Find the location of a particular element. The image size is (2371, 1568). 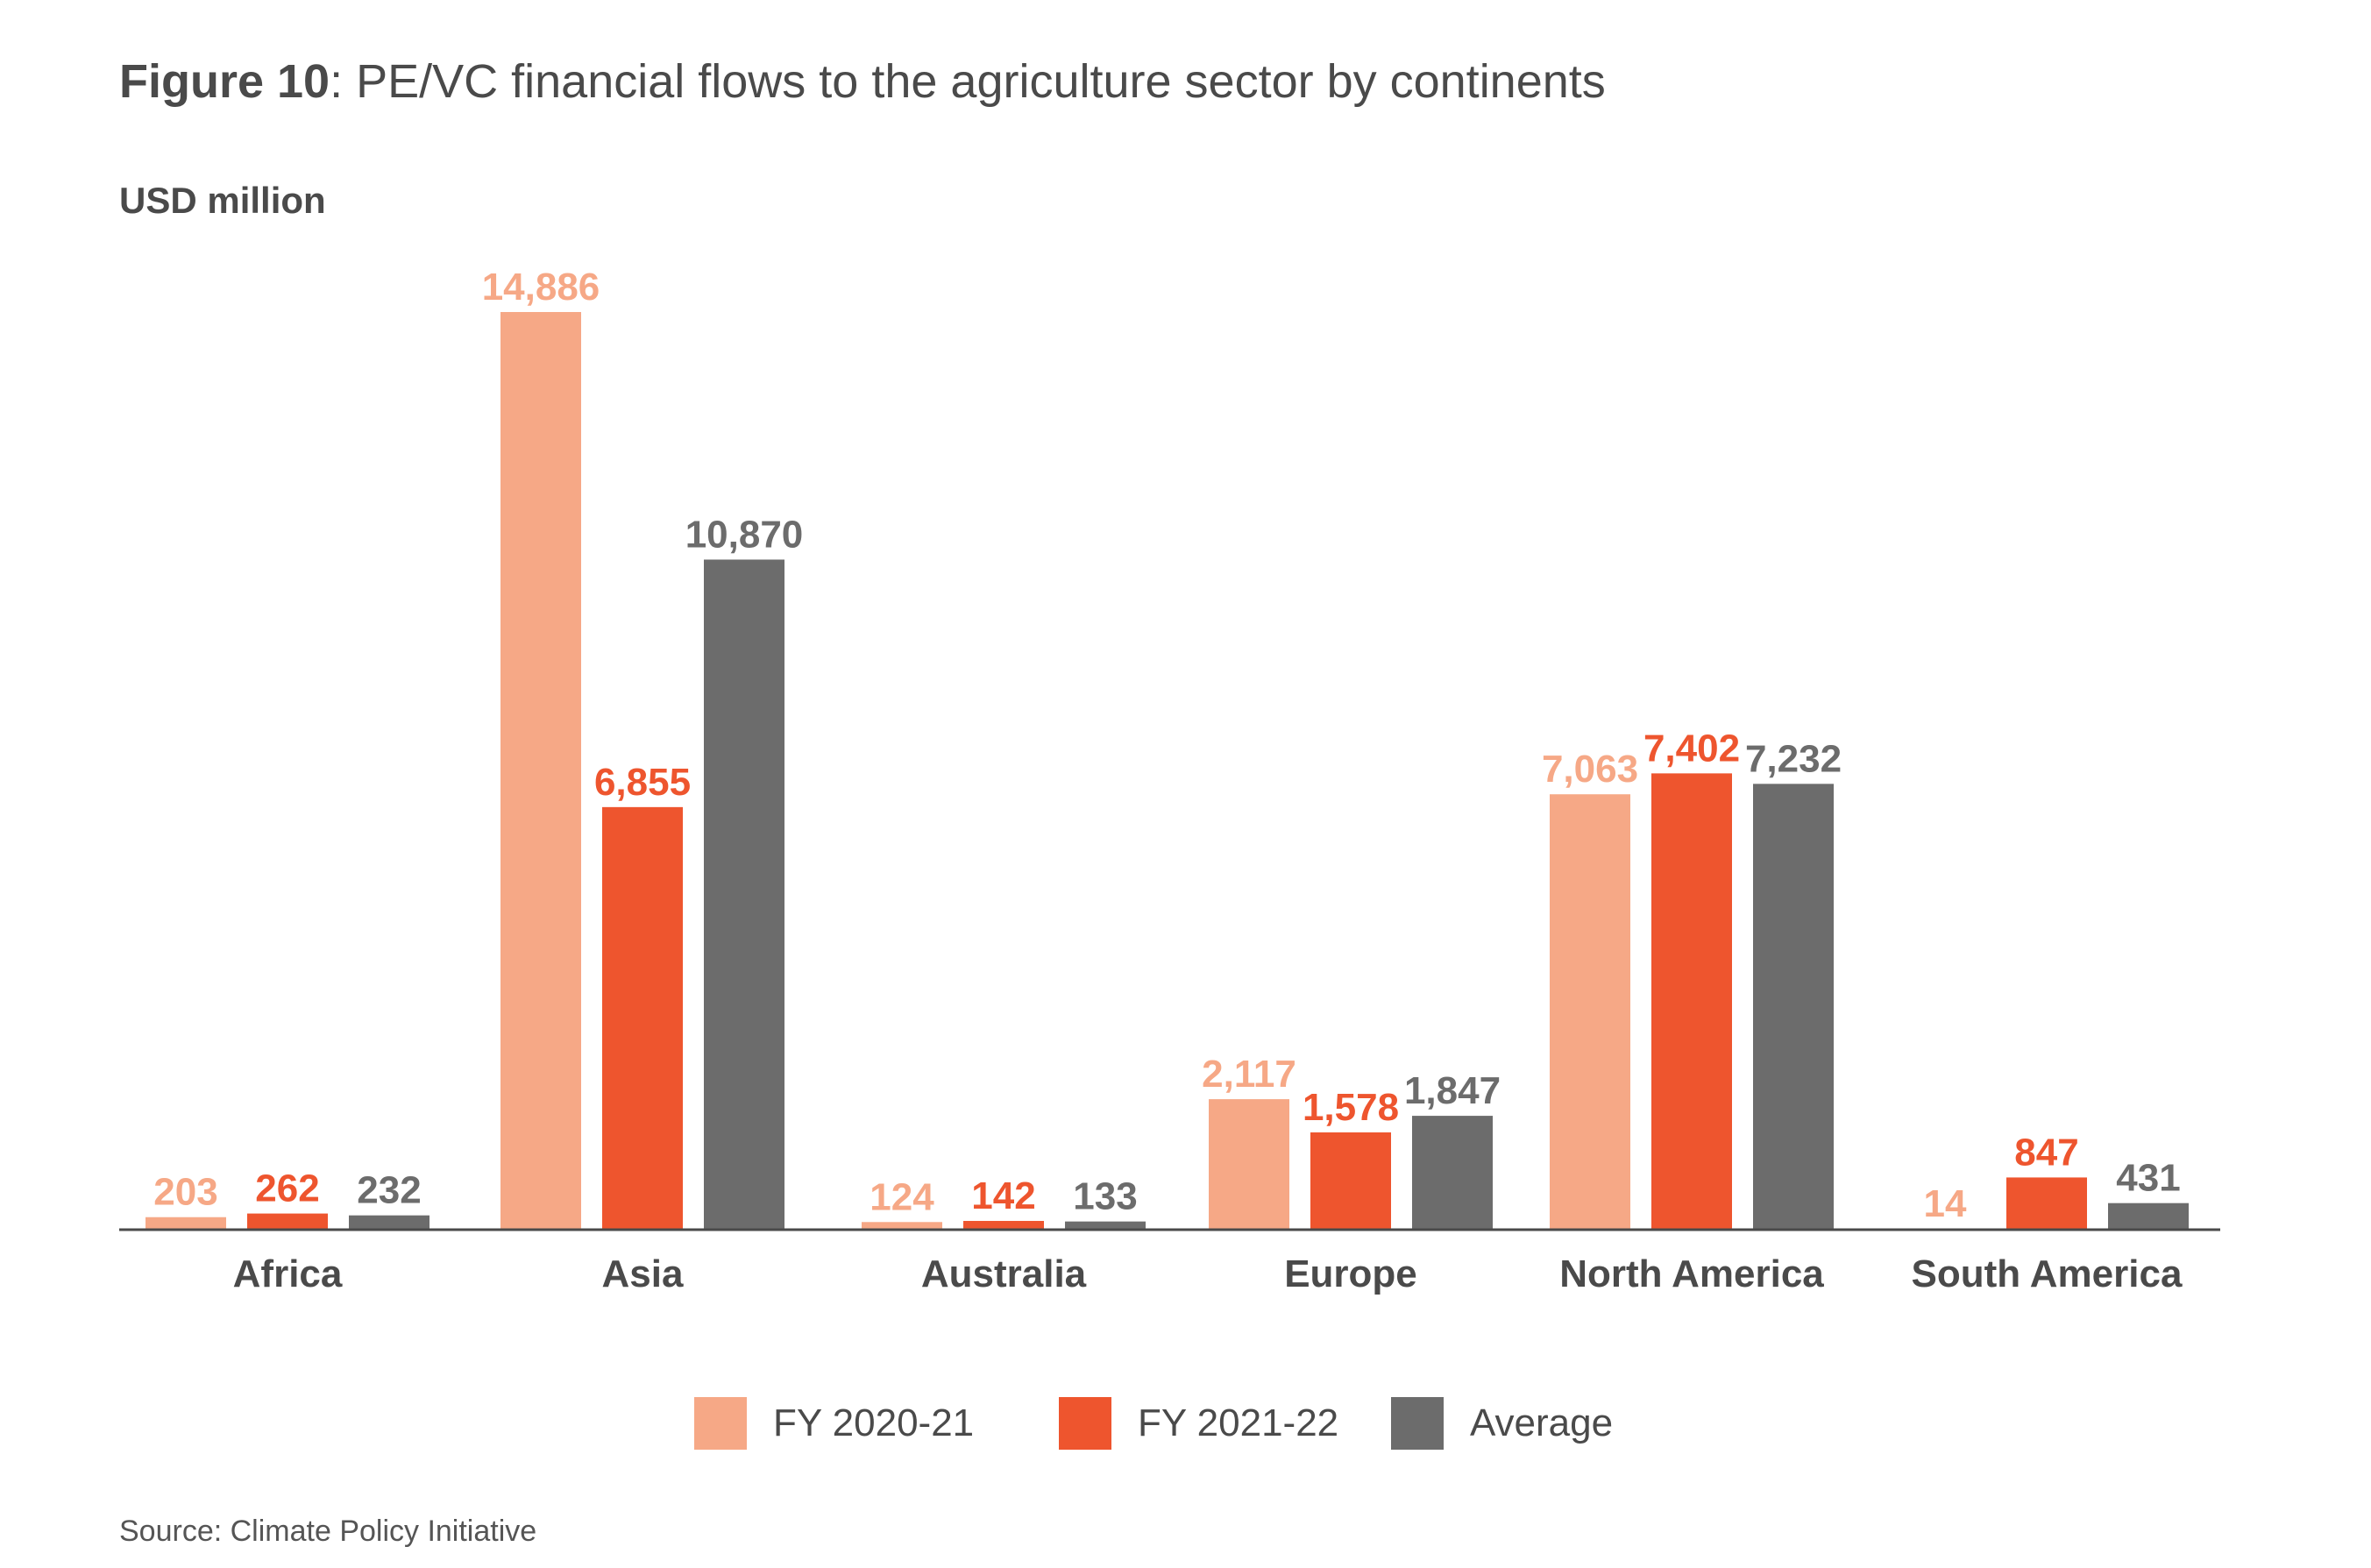

figure-label: Figure 10 is located at coordinates (224, 81).